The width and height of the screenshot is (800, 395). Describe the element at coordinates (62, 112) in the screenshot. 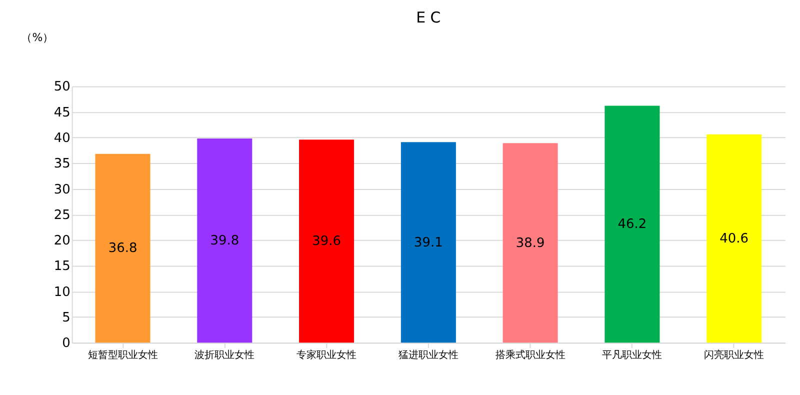

I see `y-tick-label: 45` at that location.